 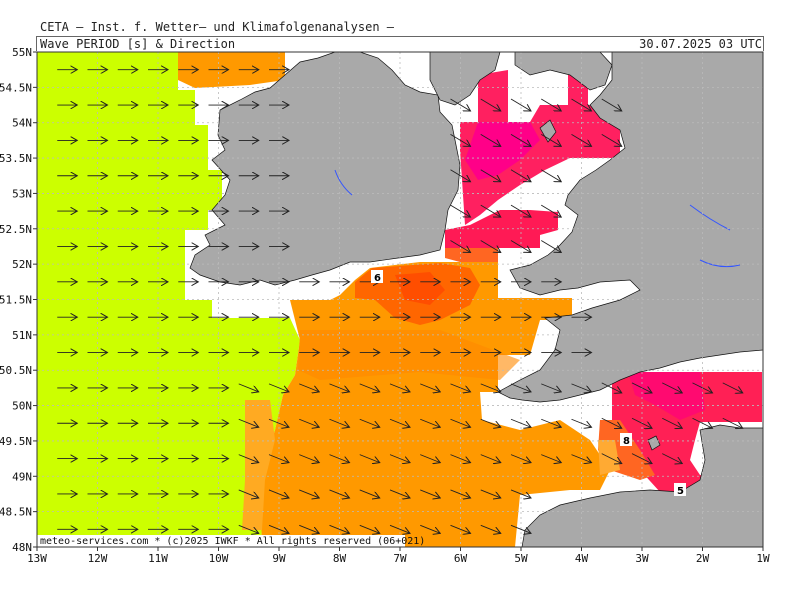 What do you see at coordinates (666, 396) in the screenshot?
I see `magenta-period-field-channel` at bounding box center [666, 396].